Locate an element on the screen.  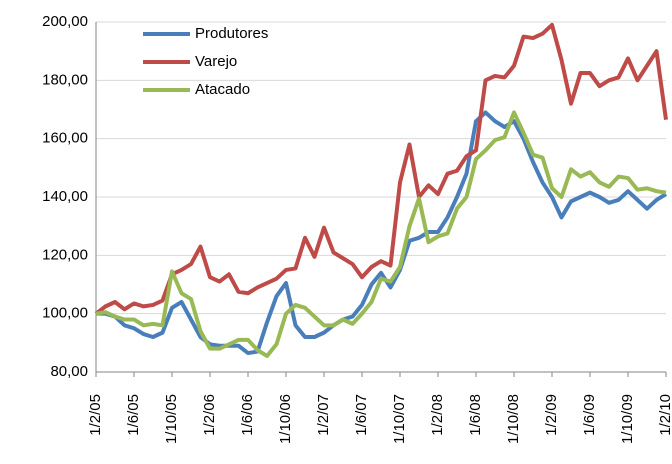
x-tick-label: 1/10/07 is located at coordinates (399, 419).